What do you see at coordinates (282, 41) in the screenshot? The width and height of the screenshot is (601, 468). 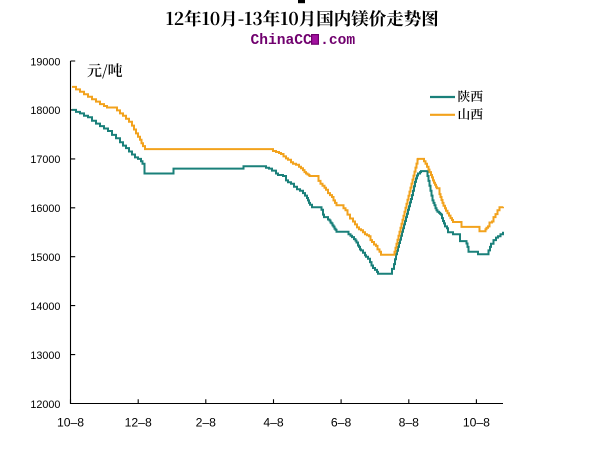 I see `svg-text: ChinaCC` at bounding box center [282, 41].